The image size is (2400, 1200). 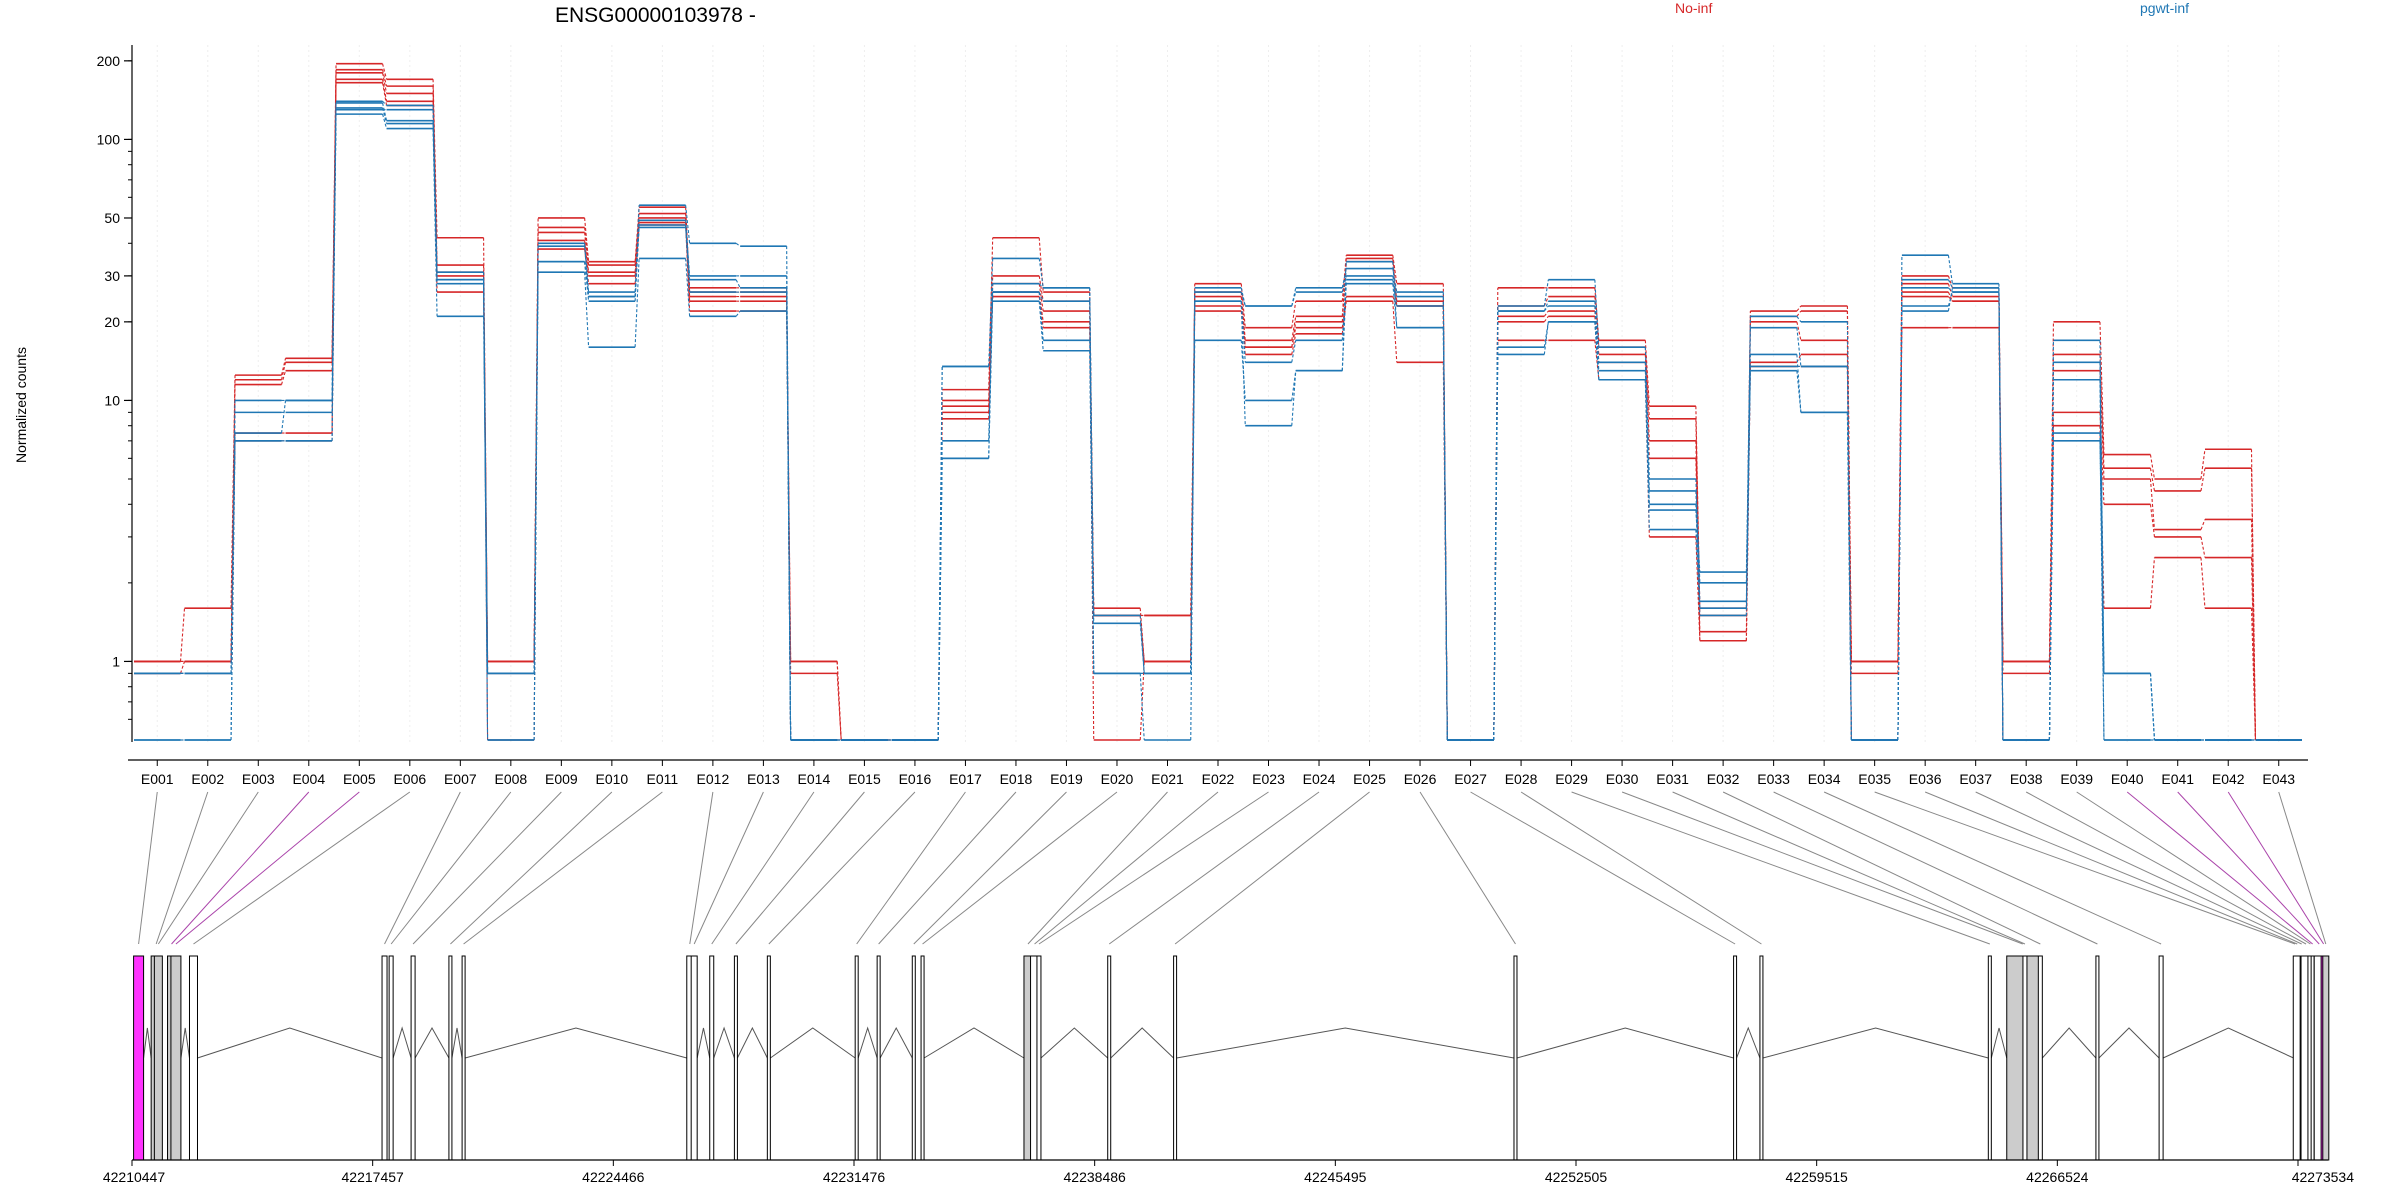 I want to click on x-tick-label: E026, so click(x=1420, y=779).